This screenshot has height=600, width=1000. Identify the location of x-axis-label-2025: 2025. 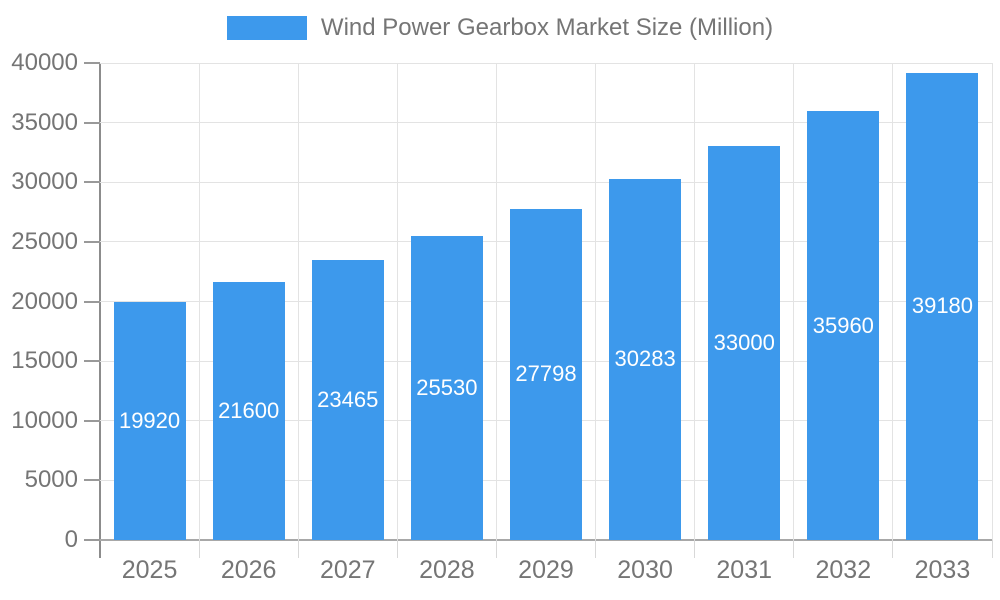
(149, 570).